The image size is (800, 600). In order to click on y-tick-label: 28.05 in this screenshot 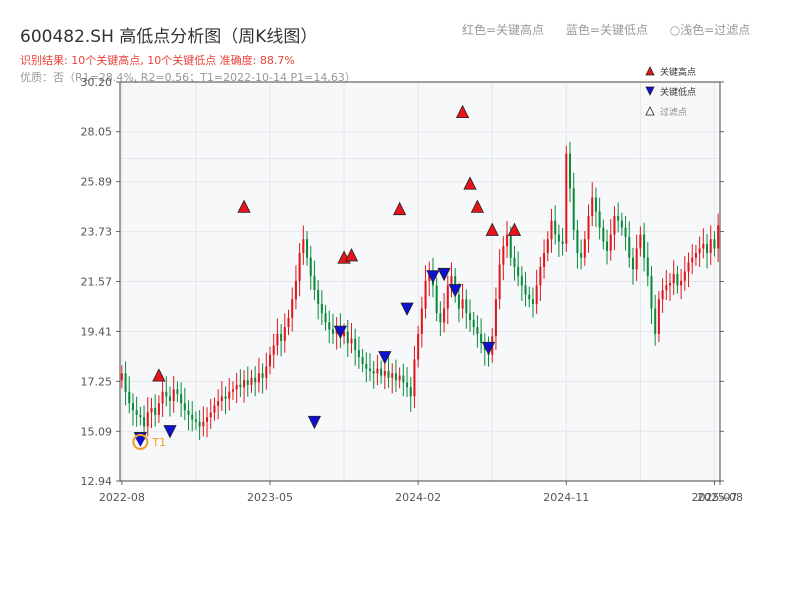, I will do `click(97, 132)`.